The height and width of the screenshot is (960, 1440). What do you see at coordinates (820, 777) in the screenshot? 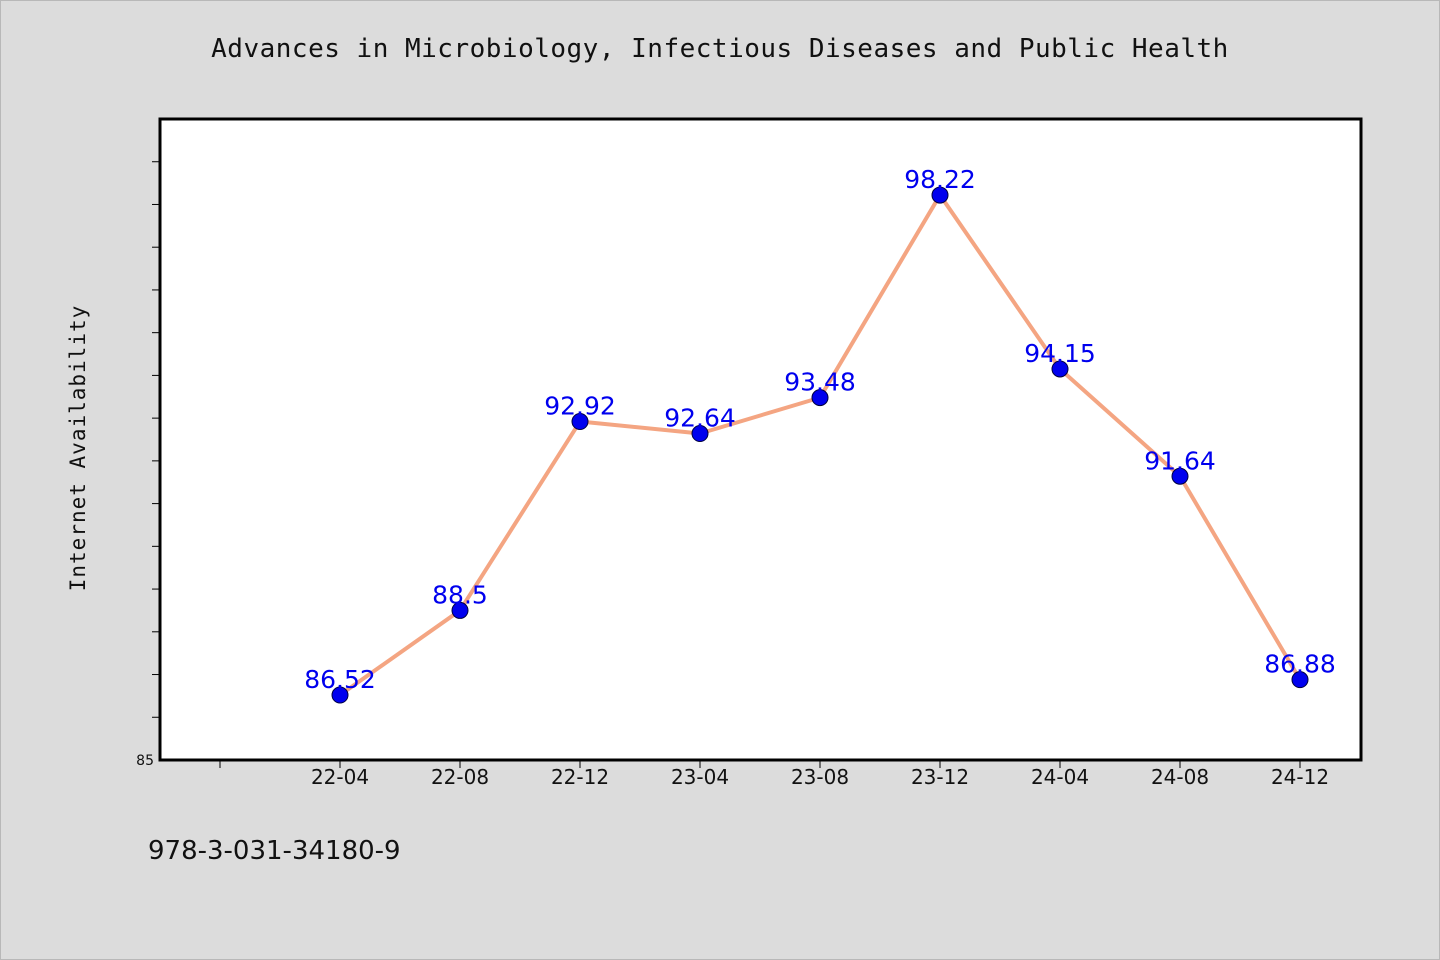
I see `x-tick-label: 23-08` at bounding box center [820, 777].